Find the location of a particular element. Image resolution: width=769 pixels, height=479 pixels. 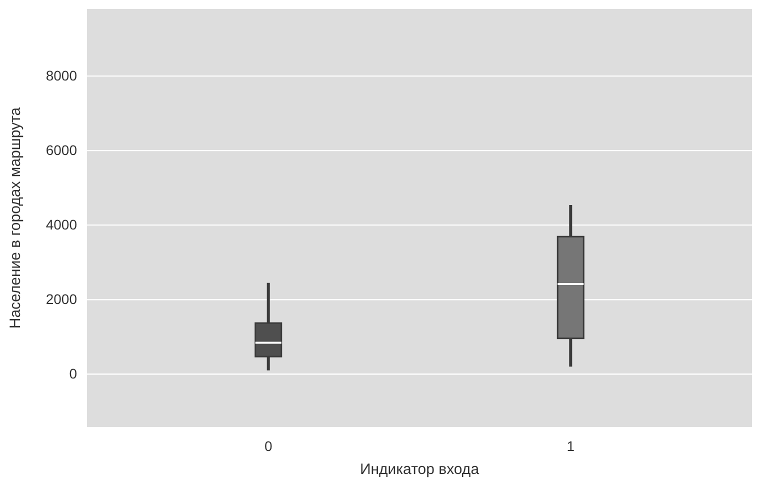

x-axis-title: Индикатор входа is located at coordinates (420, 469).